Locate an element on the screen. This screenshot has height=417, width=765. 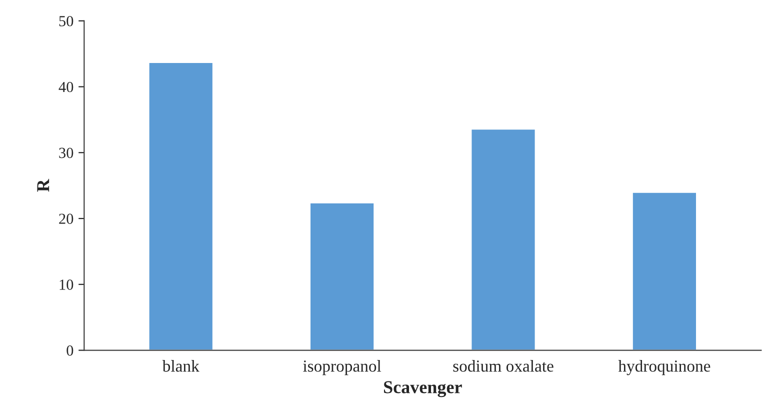
y-axis-title: R is located at coordinates (43, 185).